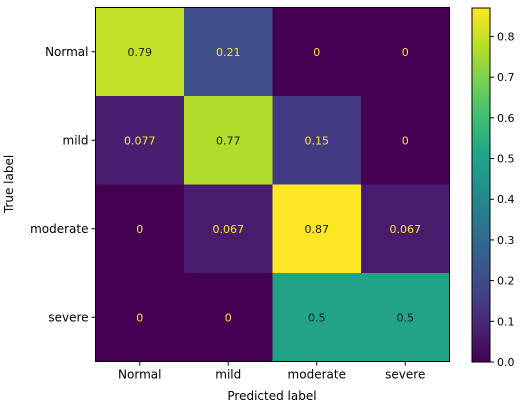 The height and width of the screenshot is (410, 524). Describe the element at coordinates (66, 52) in the screenshot. I see `y-tick-label: Normal` at that location.